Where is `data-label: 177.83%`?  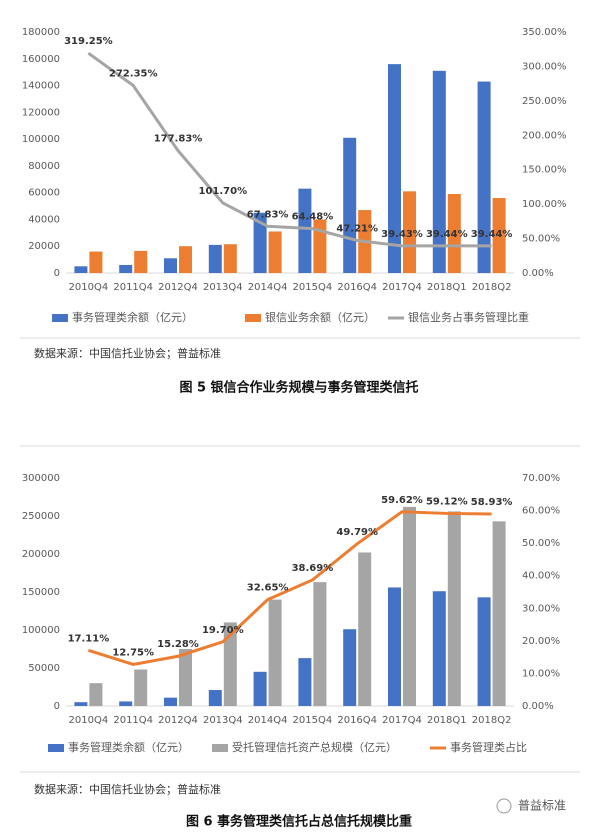
data-label: 177.83% is located at coordinates (178, 139).